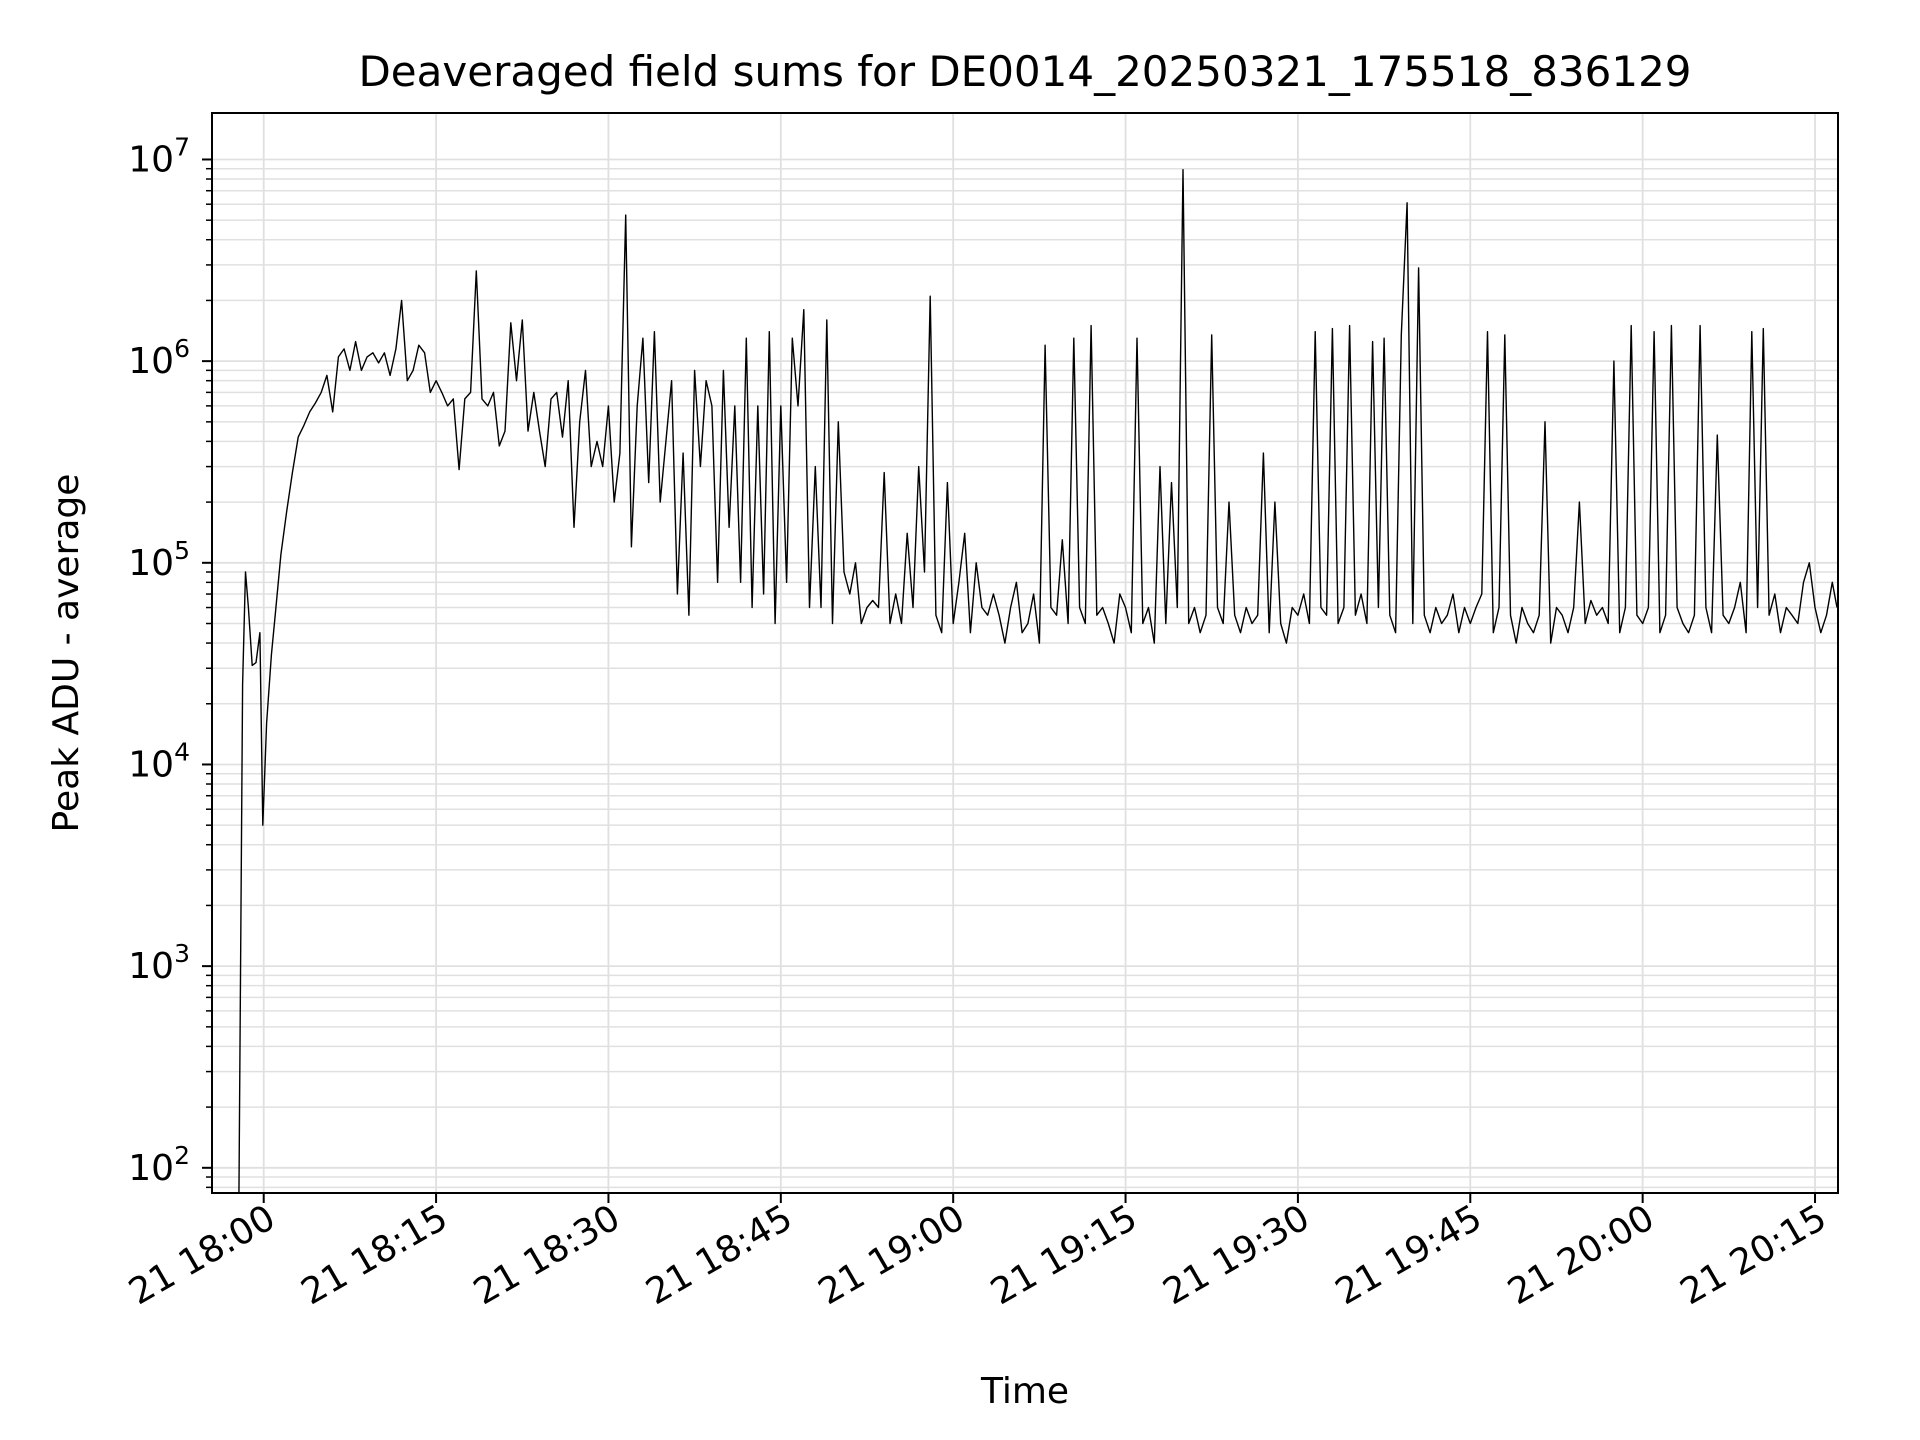  What do you see at coordinates (170, 660) in the screenshot?
I see `y-axis: 10² 10³ 10⁴ 10⁵ 10⁶ 10⁷` at bounding box center [170, 660].